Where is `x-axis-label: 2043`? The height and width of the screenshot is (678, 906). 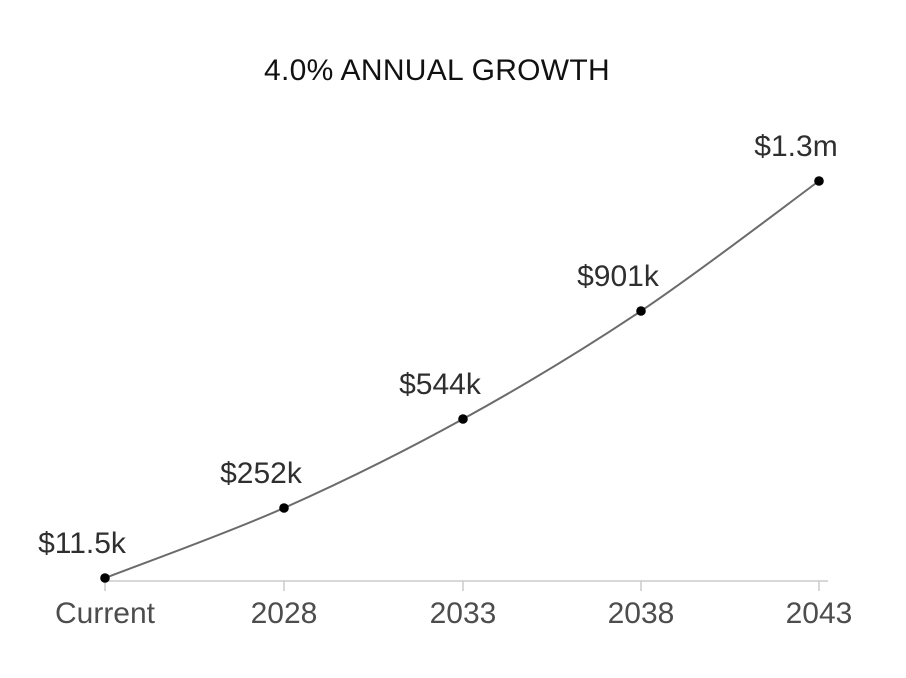 x-axis-label: 2043 is located at coordinates (819, 613).